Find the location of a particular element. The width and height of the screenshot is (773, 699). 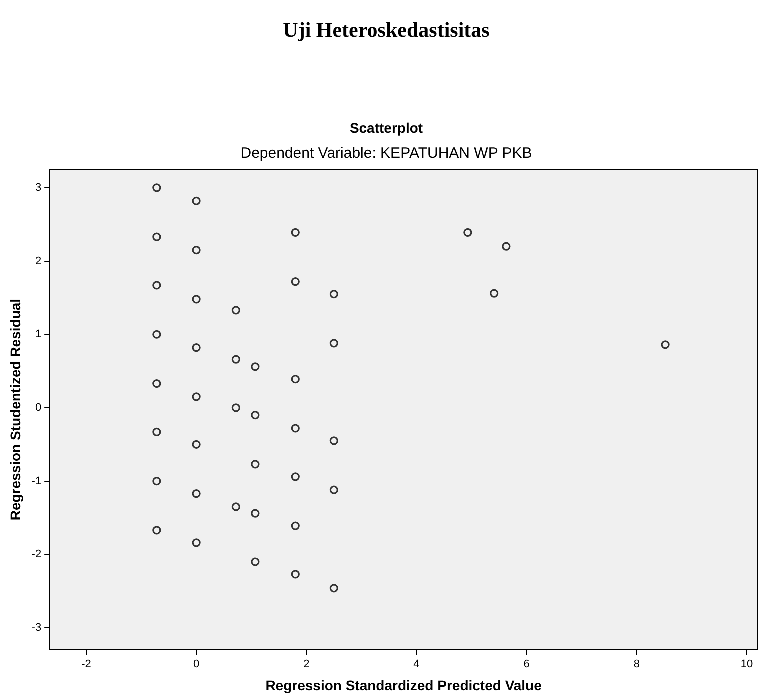

y-tick-label: 0 is located at coordinates (38, 408).